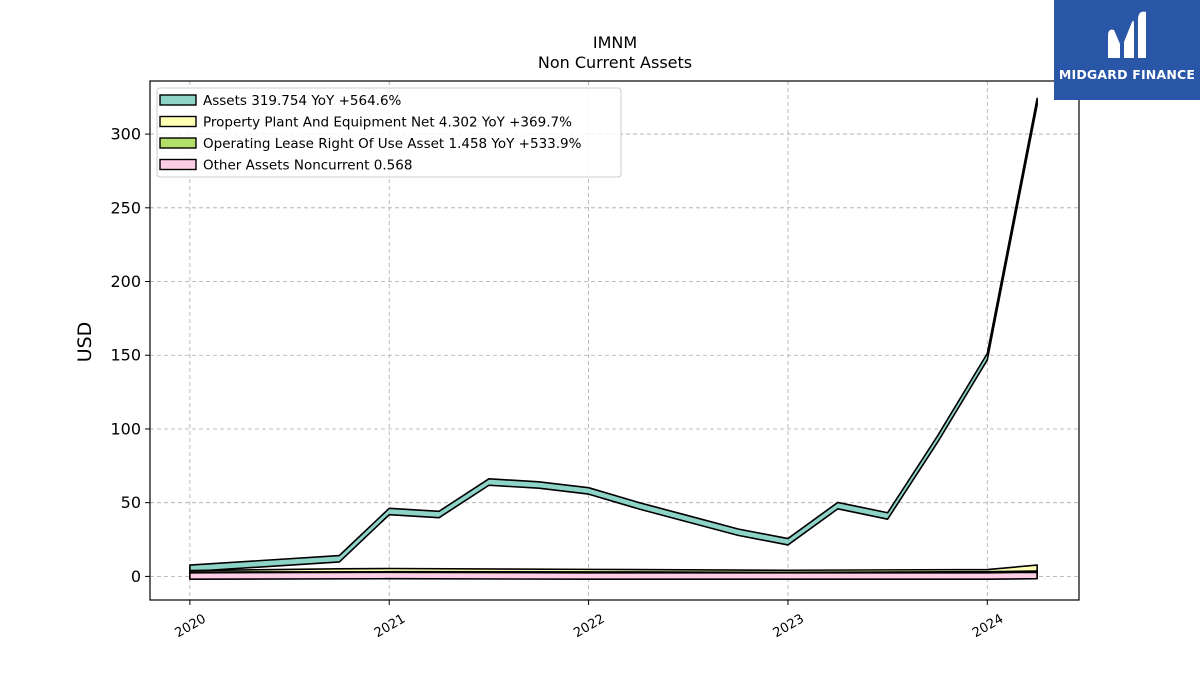 The height and width of the screenshot is (675, 1200). What do you see at coordinates (615, 62) in the screenshot?
I see `chart-subtitle: Non Current Assets` at bounding box center [615, 62].